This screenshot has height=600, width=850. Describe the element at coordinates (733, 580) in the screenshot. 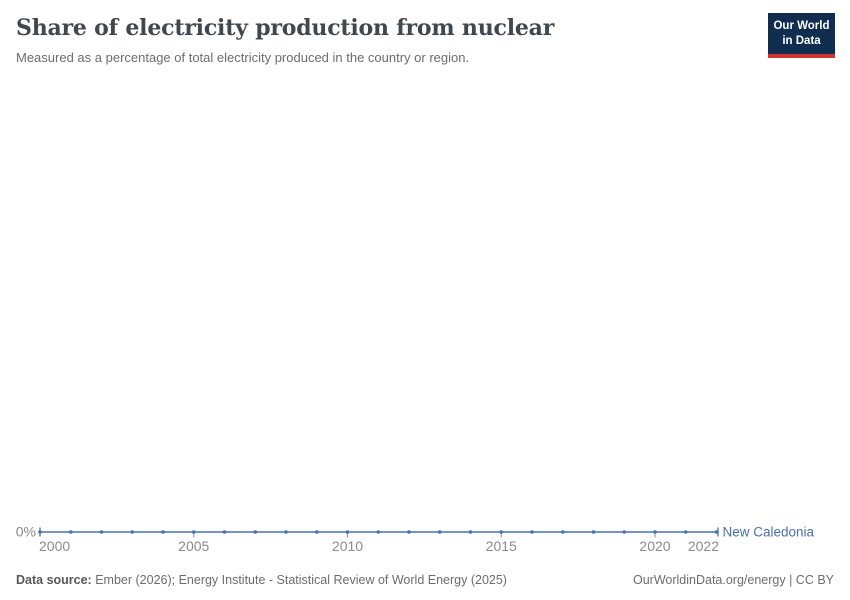

I see `site-credit-link: OurWorldinData.org/energy | CC BY` at that location.